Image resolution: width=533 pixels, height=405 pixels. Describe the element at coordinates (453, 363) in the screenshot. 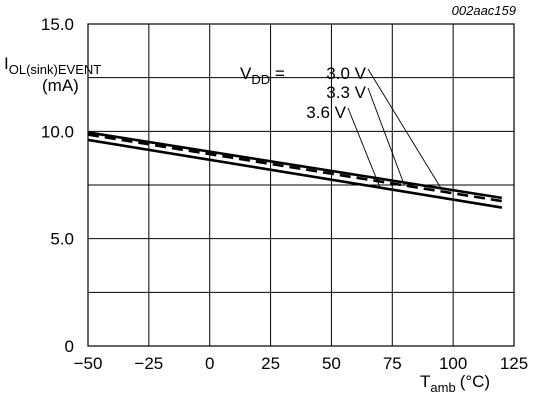

I see `x-tick-label: 100` at that location.